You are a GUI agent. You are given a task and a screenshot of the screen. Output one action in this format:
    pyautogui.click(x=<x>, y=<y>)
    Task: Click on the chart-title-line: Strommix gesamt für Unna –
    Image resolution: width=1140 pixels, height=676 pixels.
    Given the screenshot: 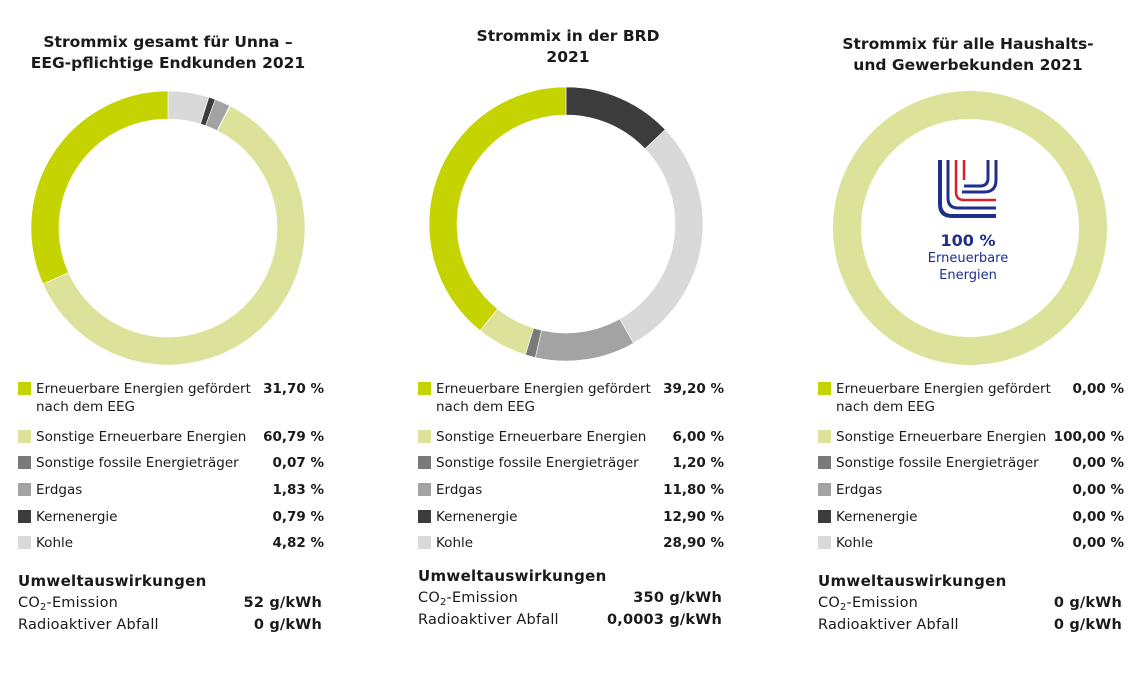 What is the action you would take?
    pyautogui.click(x=168, y=42)
    